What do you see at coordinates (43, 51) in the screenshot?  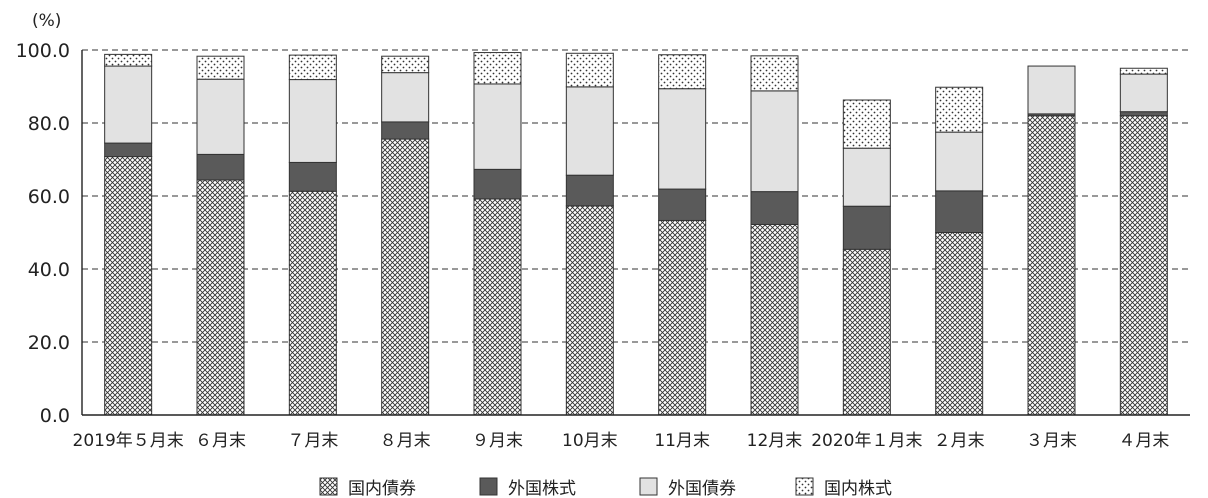 I see `y-tick-label: 100.0` at bounding box center [43, 51].